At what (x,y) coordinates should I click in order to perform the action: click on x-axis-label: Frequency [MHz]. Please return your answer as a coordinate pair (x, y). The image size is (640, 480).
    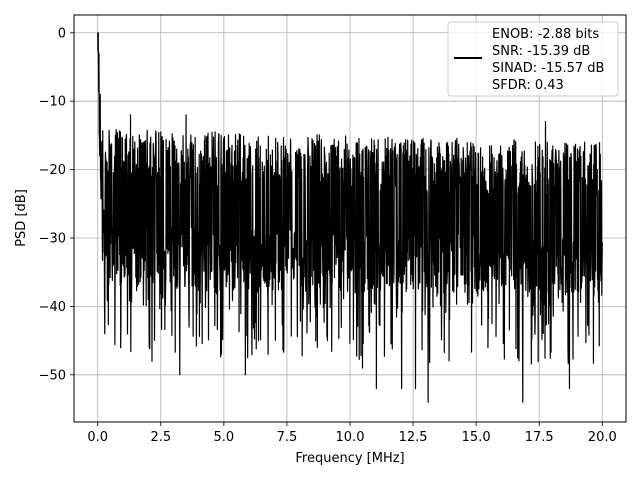
    Looking at the image, I should click on (349, 458).